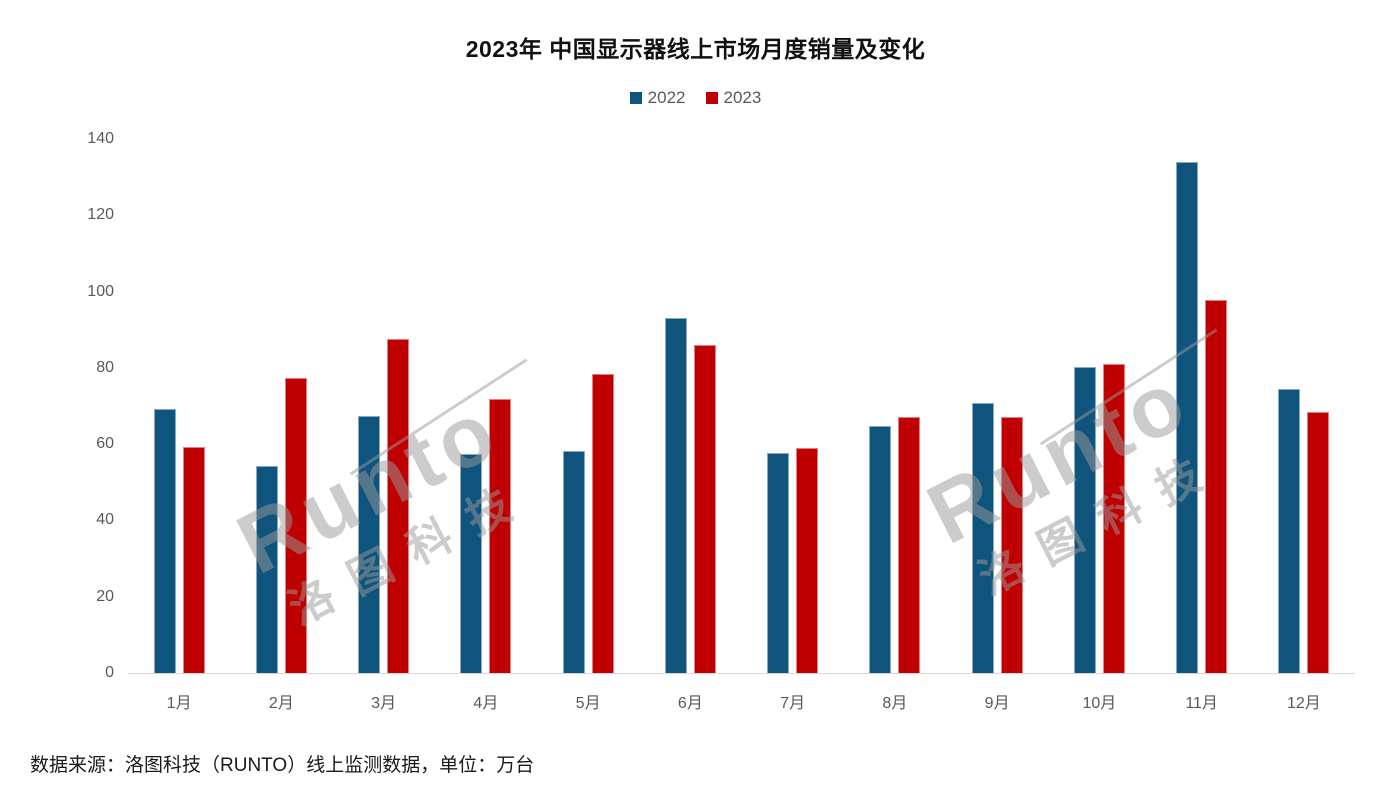 This screenshot has height=803, width=1391. Describe the element at coordinates (588, 406) in the screenshot. I see `bar-group-5月` at that location.